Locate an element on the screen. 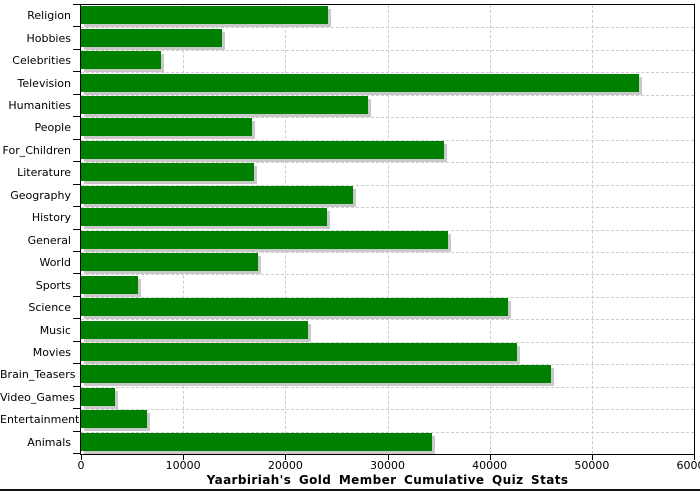 This screenshot has width=700, height=500. bar-hobbies is located at coordinates (151, 37).